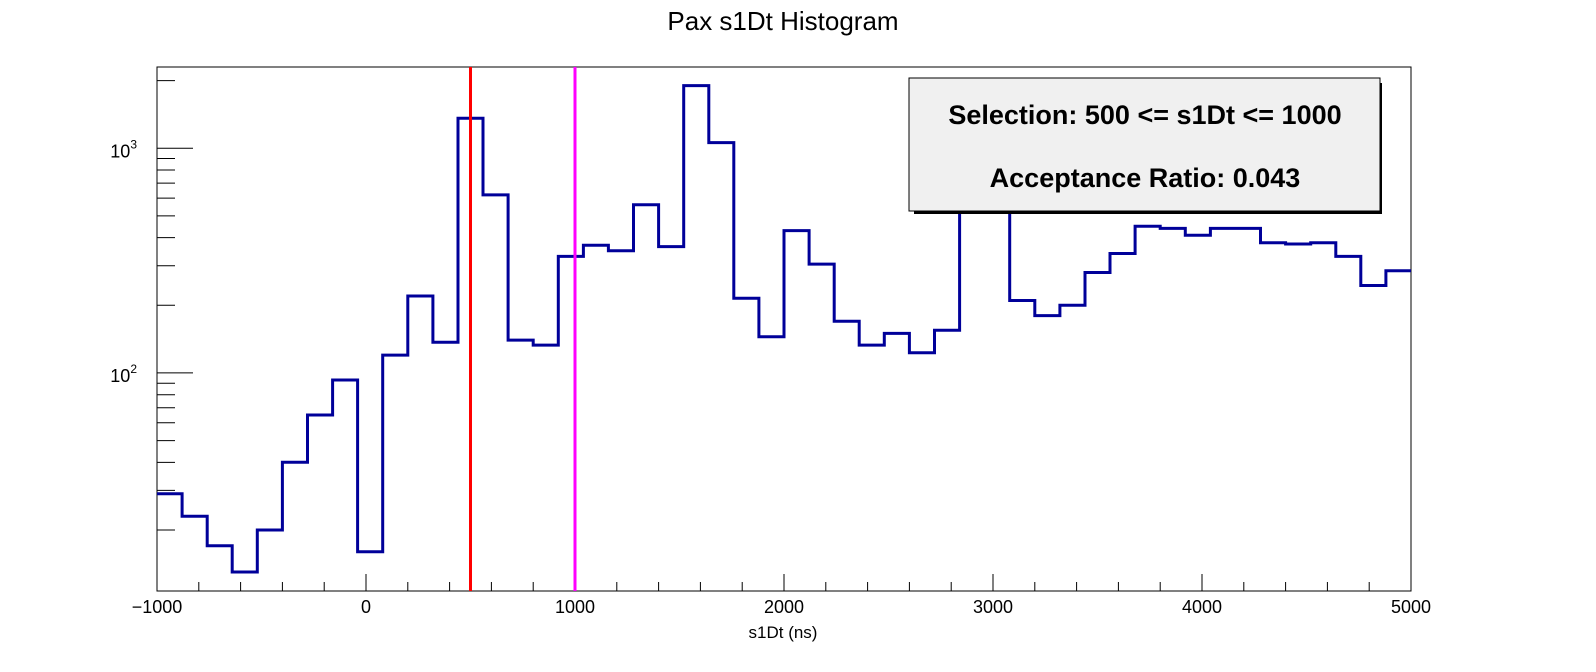  I want to click on legend-acceptance-text: Acceptance Ratio: 0.043, so click(1145, 178).